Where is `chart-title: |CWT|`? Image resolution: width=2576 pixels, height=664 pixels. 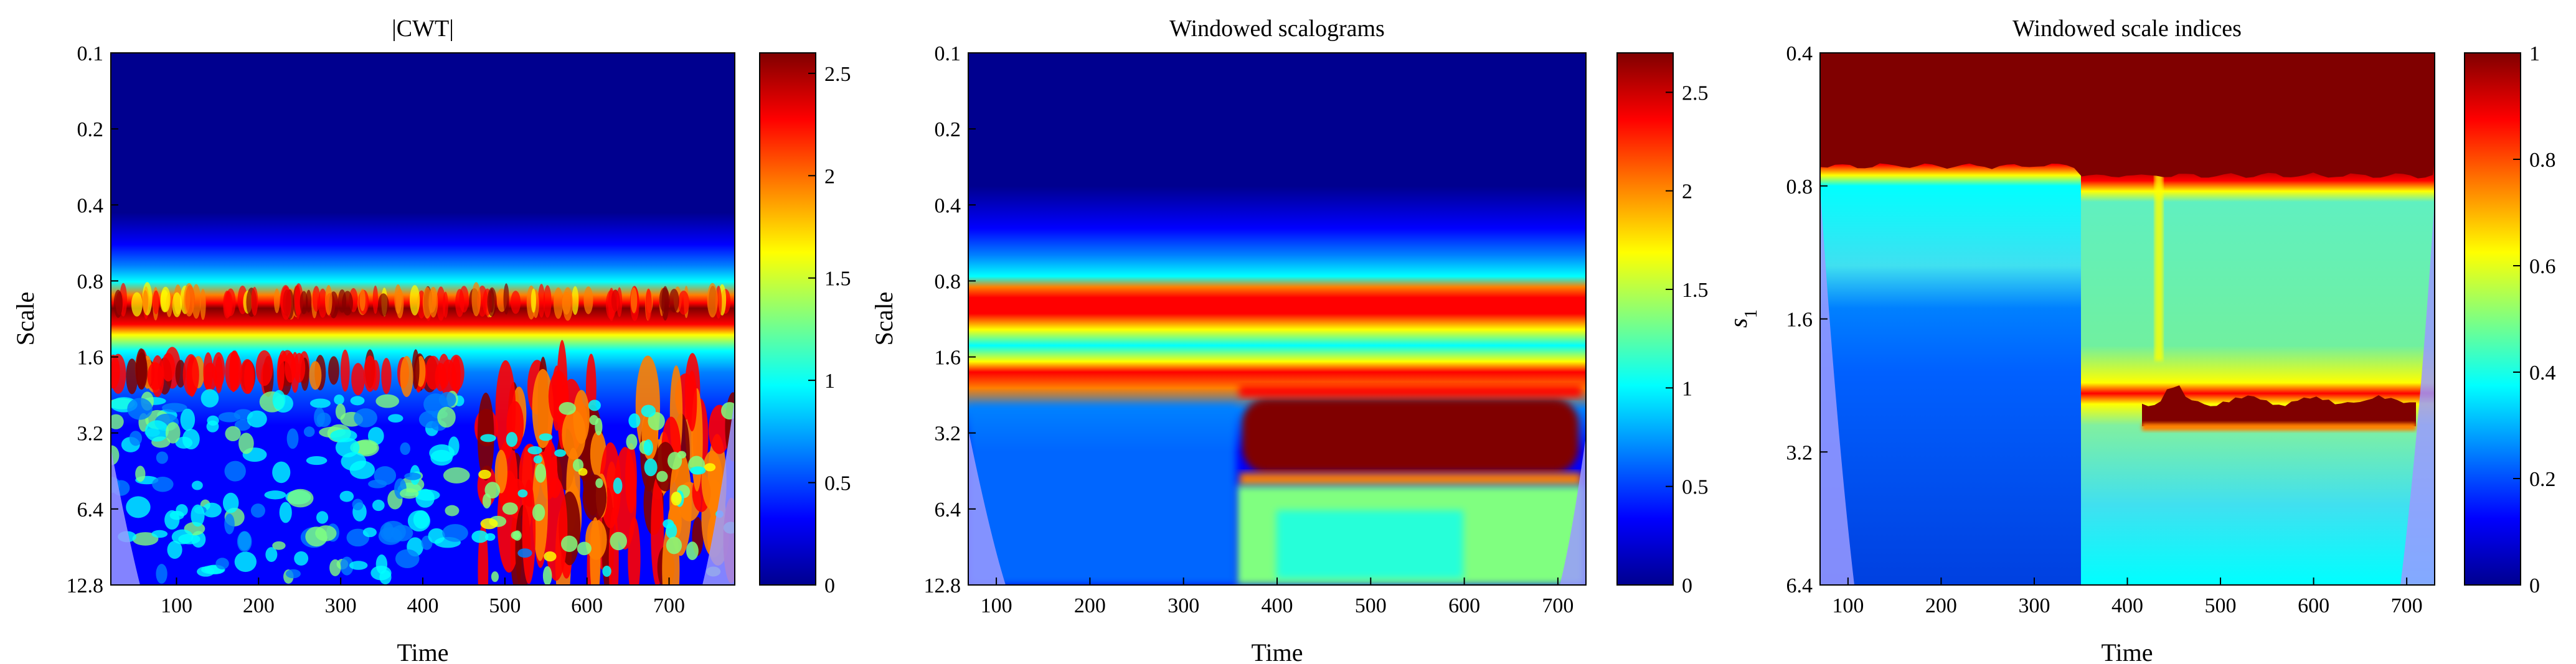
chart-title: |CWT| is located at coordinates (423, 29).